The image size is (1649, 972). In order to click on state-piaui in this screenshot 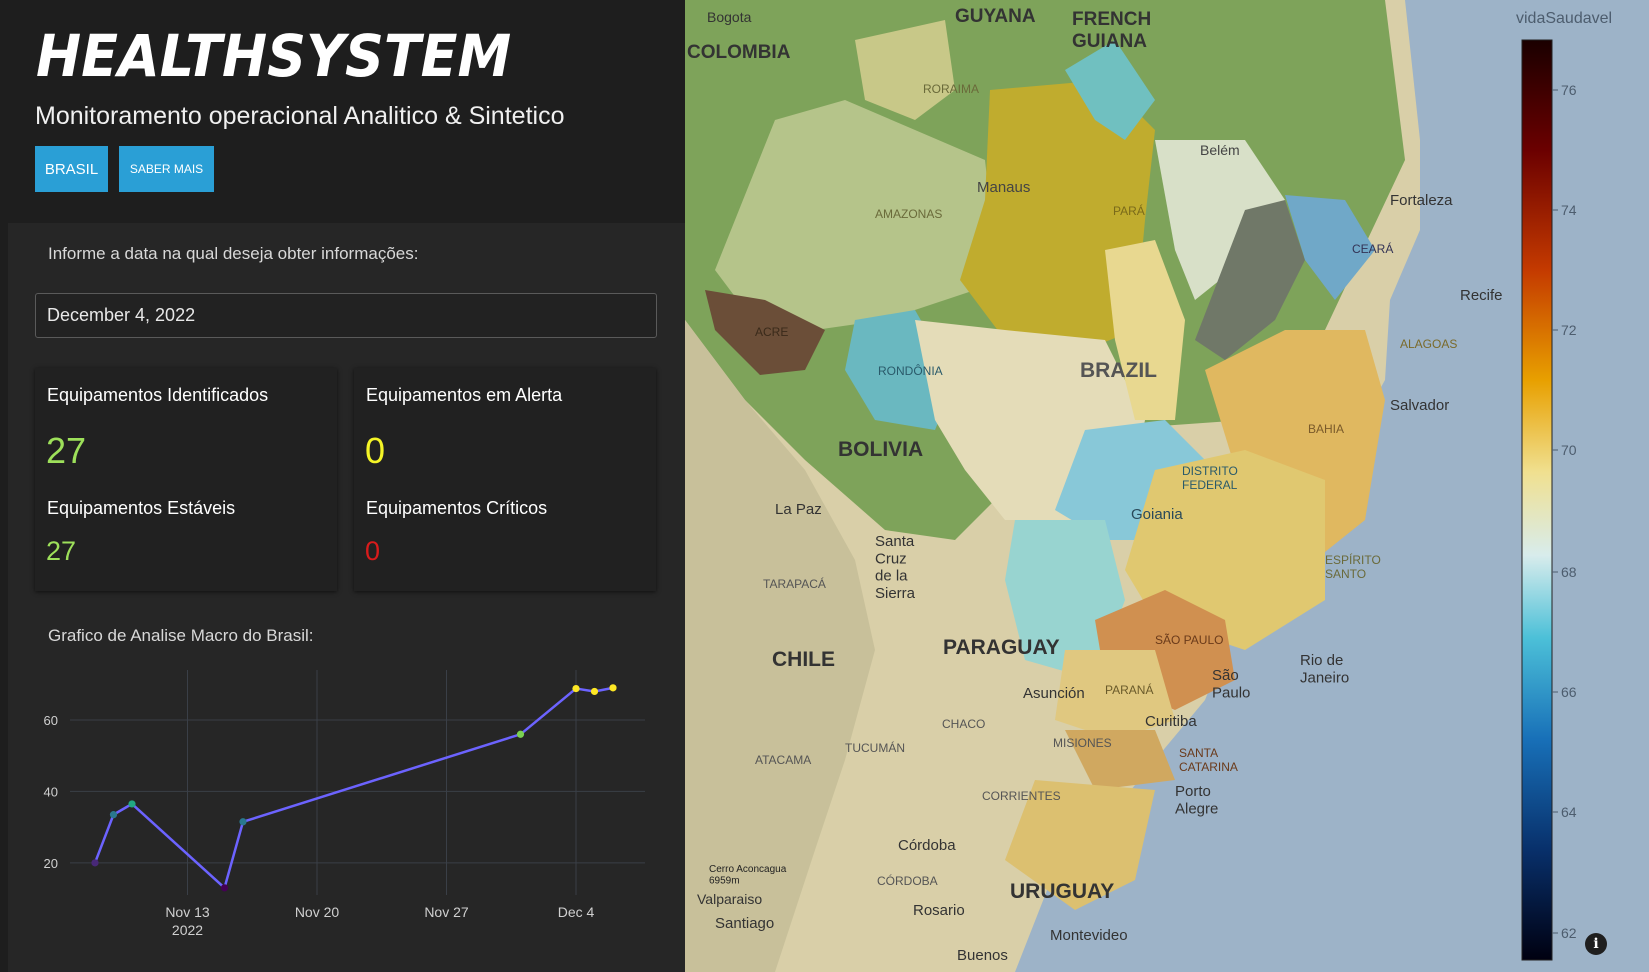, I will do `click(1250, 280)`.